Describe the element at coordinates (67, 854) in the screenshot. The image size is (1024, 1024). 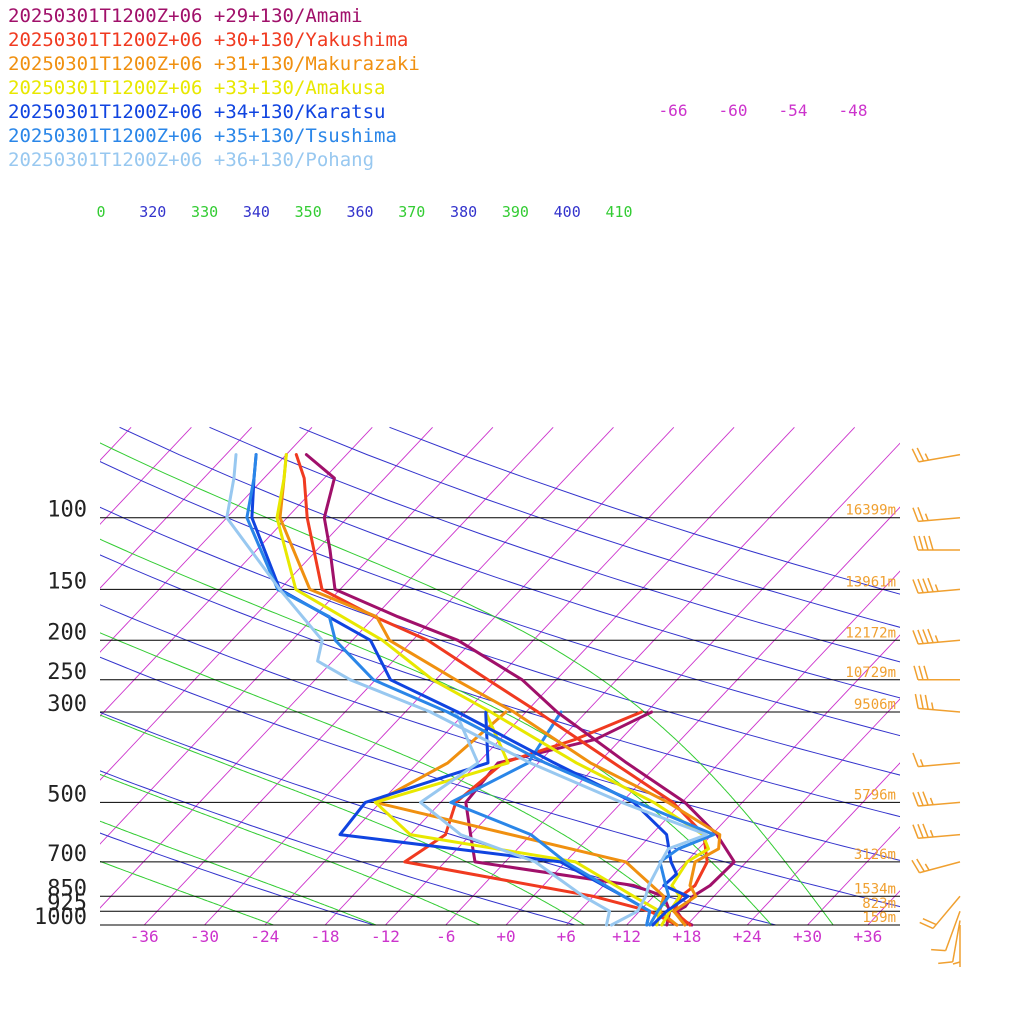
I see `pressure-label: 700` at that location.